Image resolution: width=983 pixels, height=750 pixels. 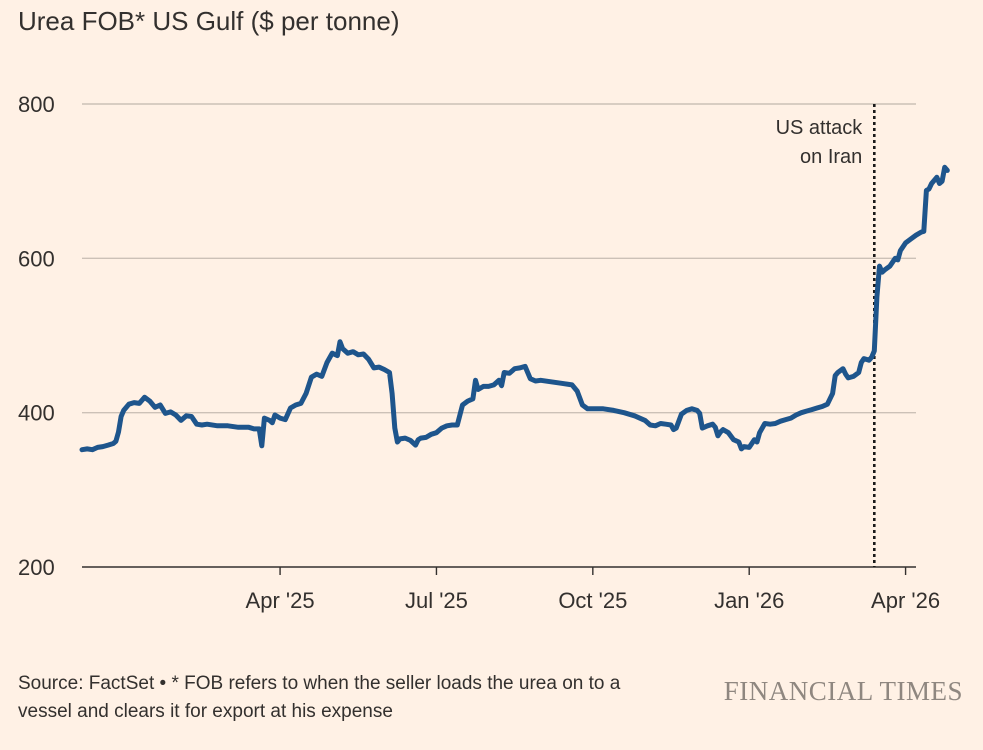 I want to click on y-tick-label-400: 400, so click(x=36, y=413).